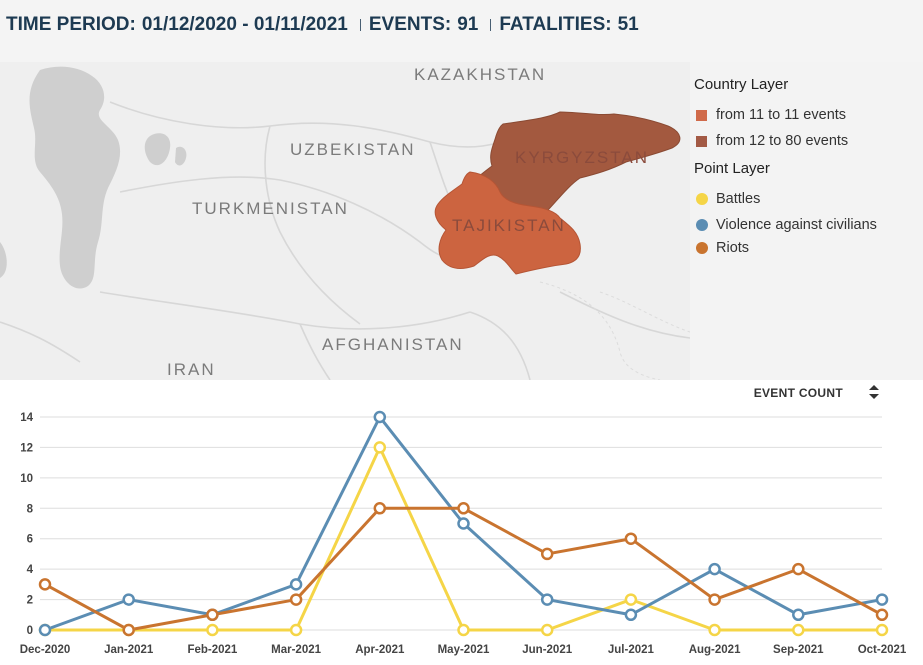 The width and height of the screenshot is (923, 665). What do you see at coordinates (157, 149) in the screenshot?
I see `aral-sea` at bounding box center [157, 149].